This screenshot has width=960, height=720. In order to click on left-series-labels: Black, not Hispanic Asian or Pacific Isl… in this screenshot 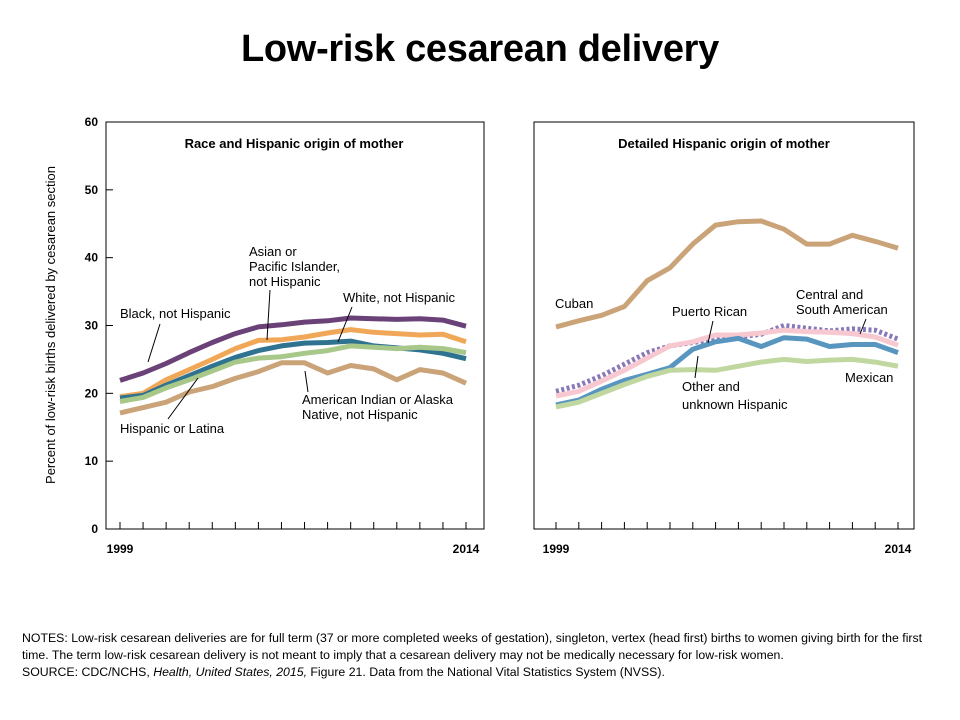, I will do `click(287, 340)`.